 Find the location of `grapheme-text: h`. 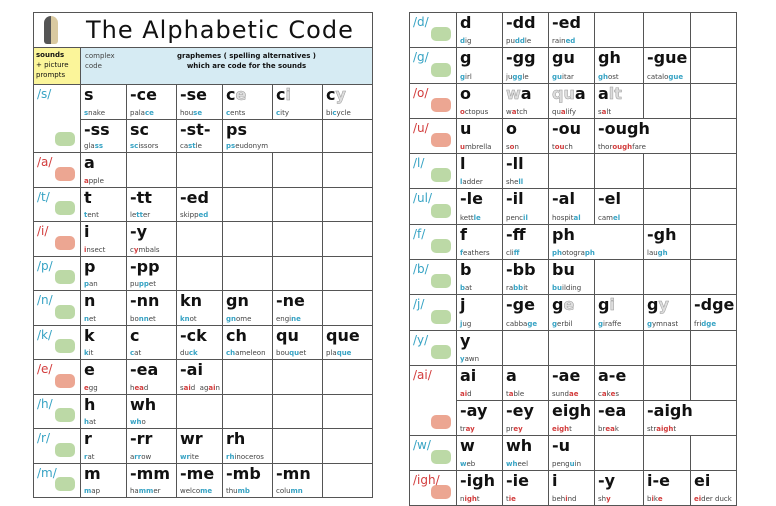

grapheme-text: h is located at coordinates (90, 404).